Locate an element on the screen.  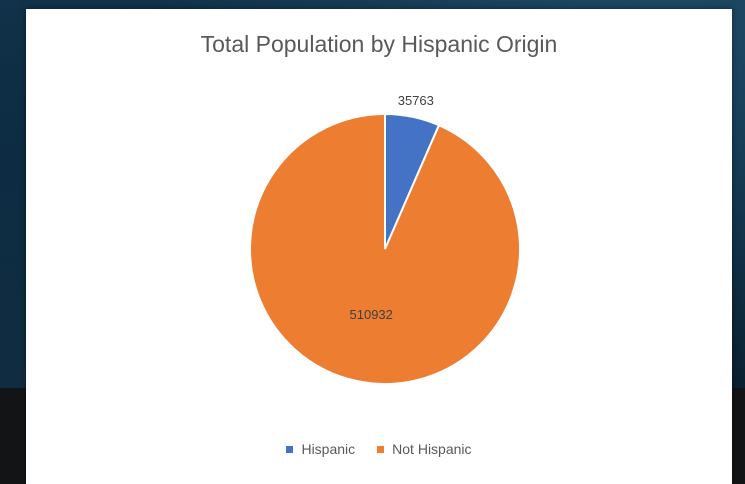
legend-label-hispanic: Hispanic is located at coordinates (328, 449).